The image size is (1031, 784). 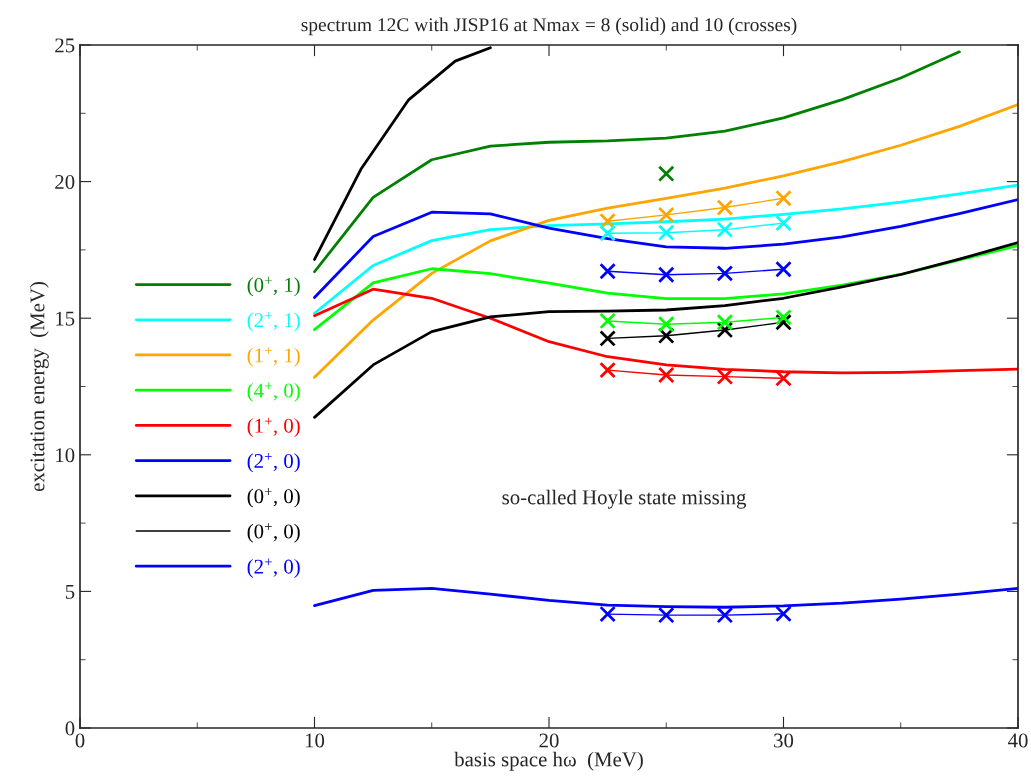 I want to click on legend-label: (2$^{+}$, 1), so click(x=273, y=322).